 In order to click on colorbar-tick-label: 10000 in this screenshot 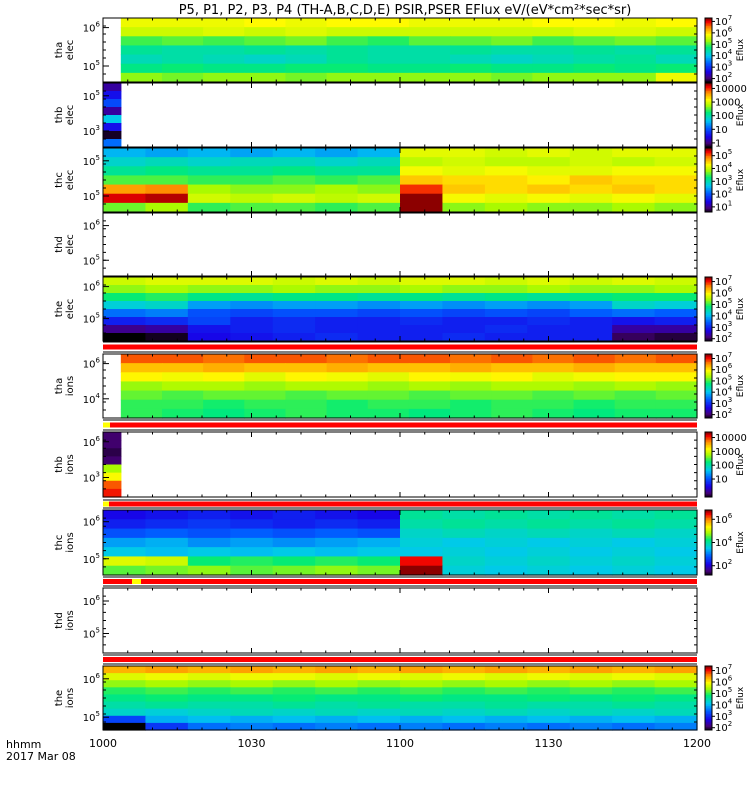, I will do `click(731, 438)`.